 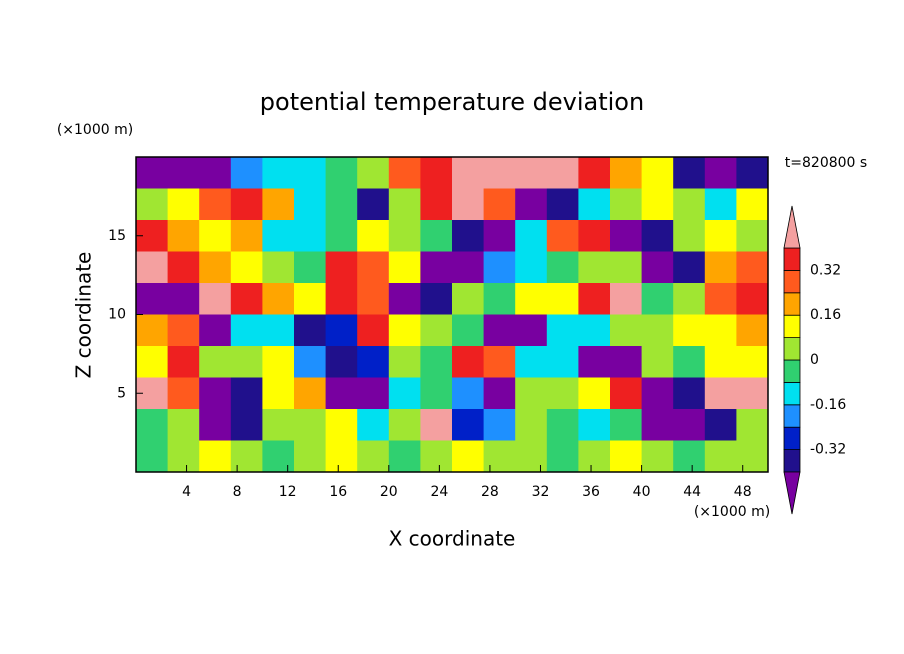 What do you see at coordinates (825, 270) in the screenshot?
I see `colorbar-label: 0.32` at bounding box center [825, 270].